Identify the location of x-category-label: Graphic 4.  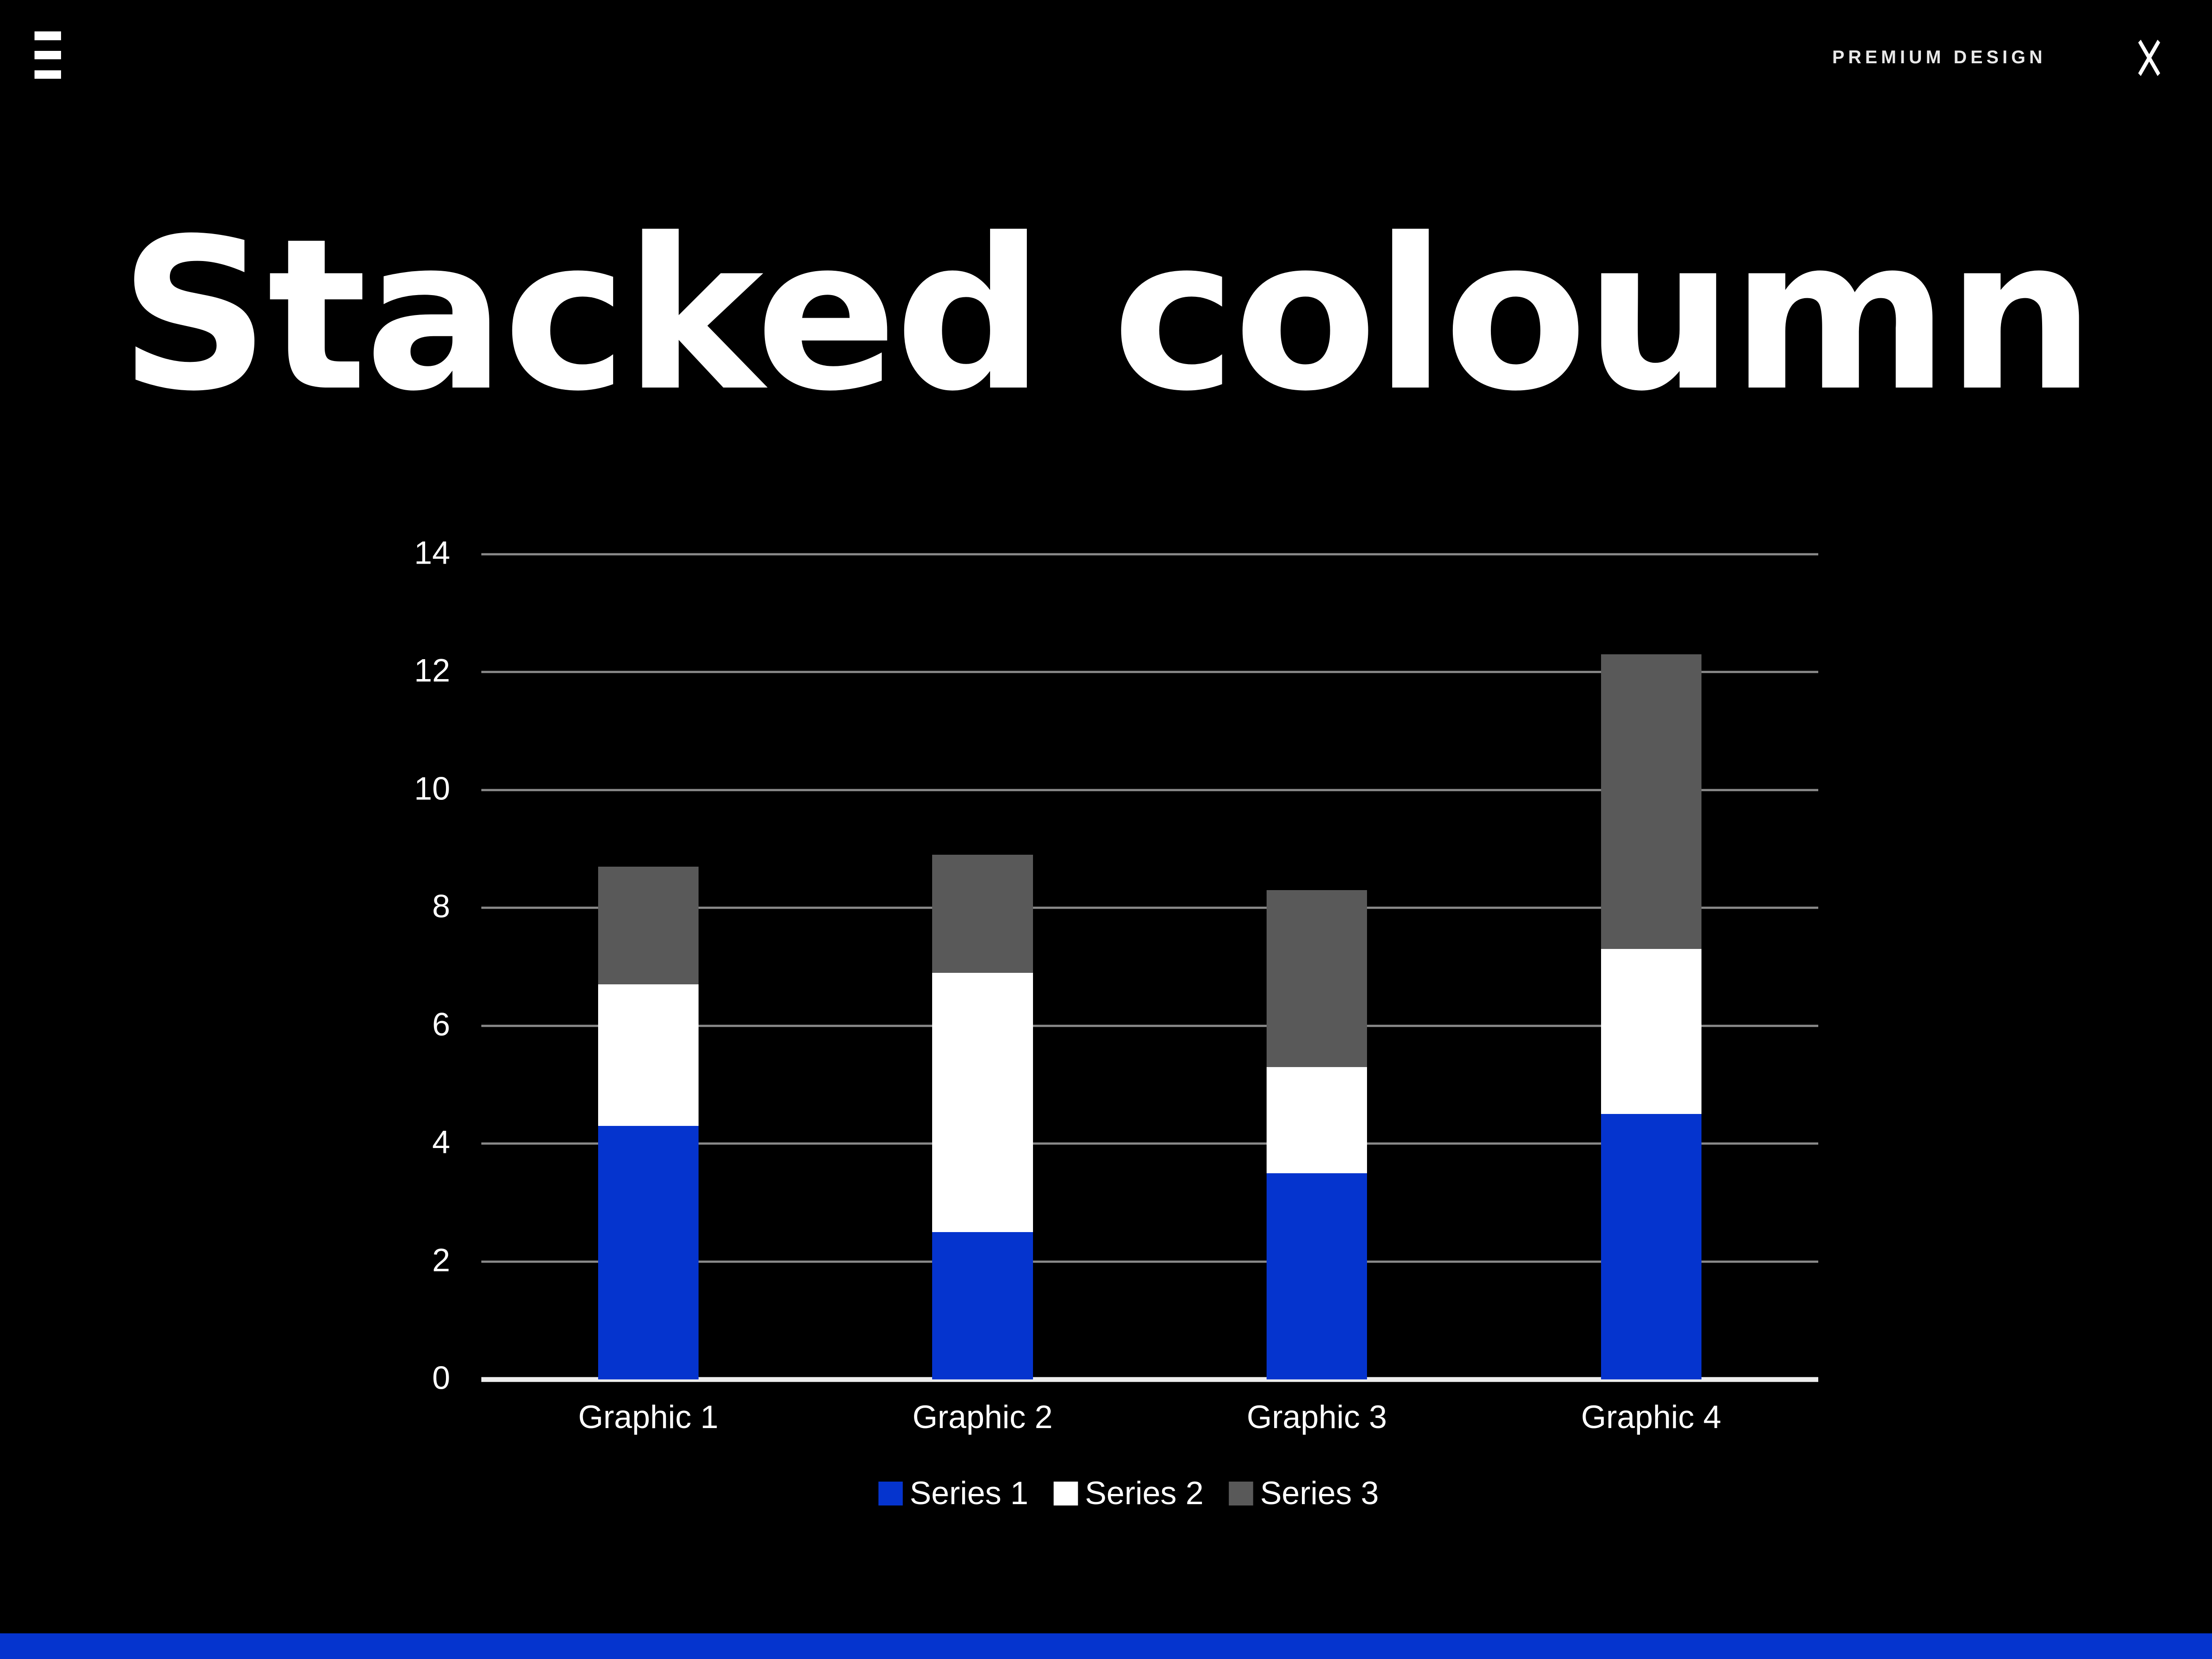
(1651, 1417).